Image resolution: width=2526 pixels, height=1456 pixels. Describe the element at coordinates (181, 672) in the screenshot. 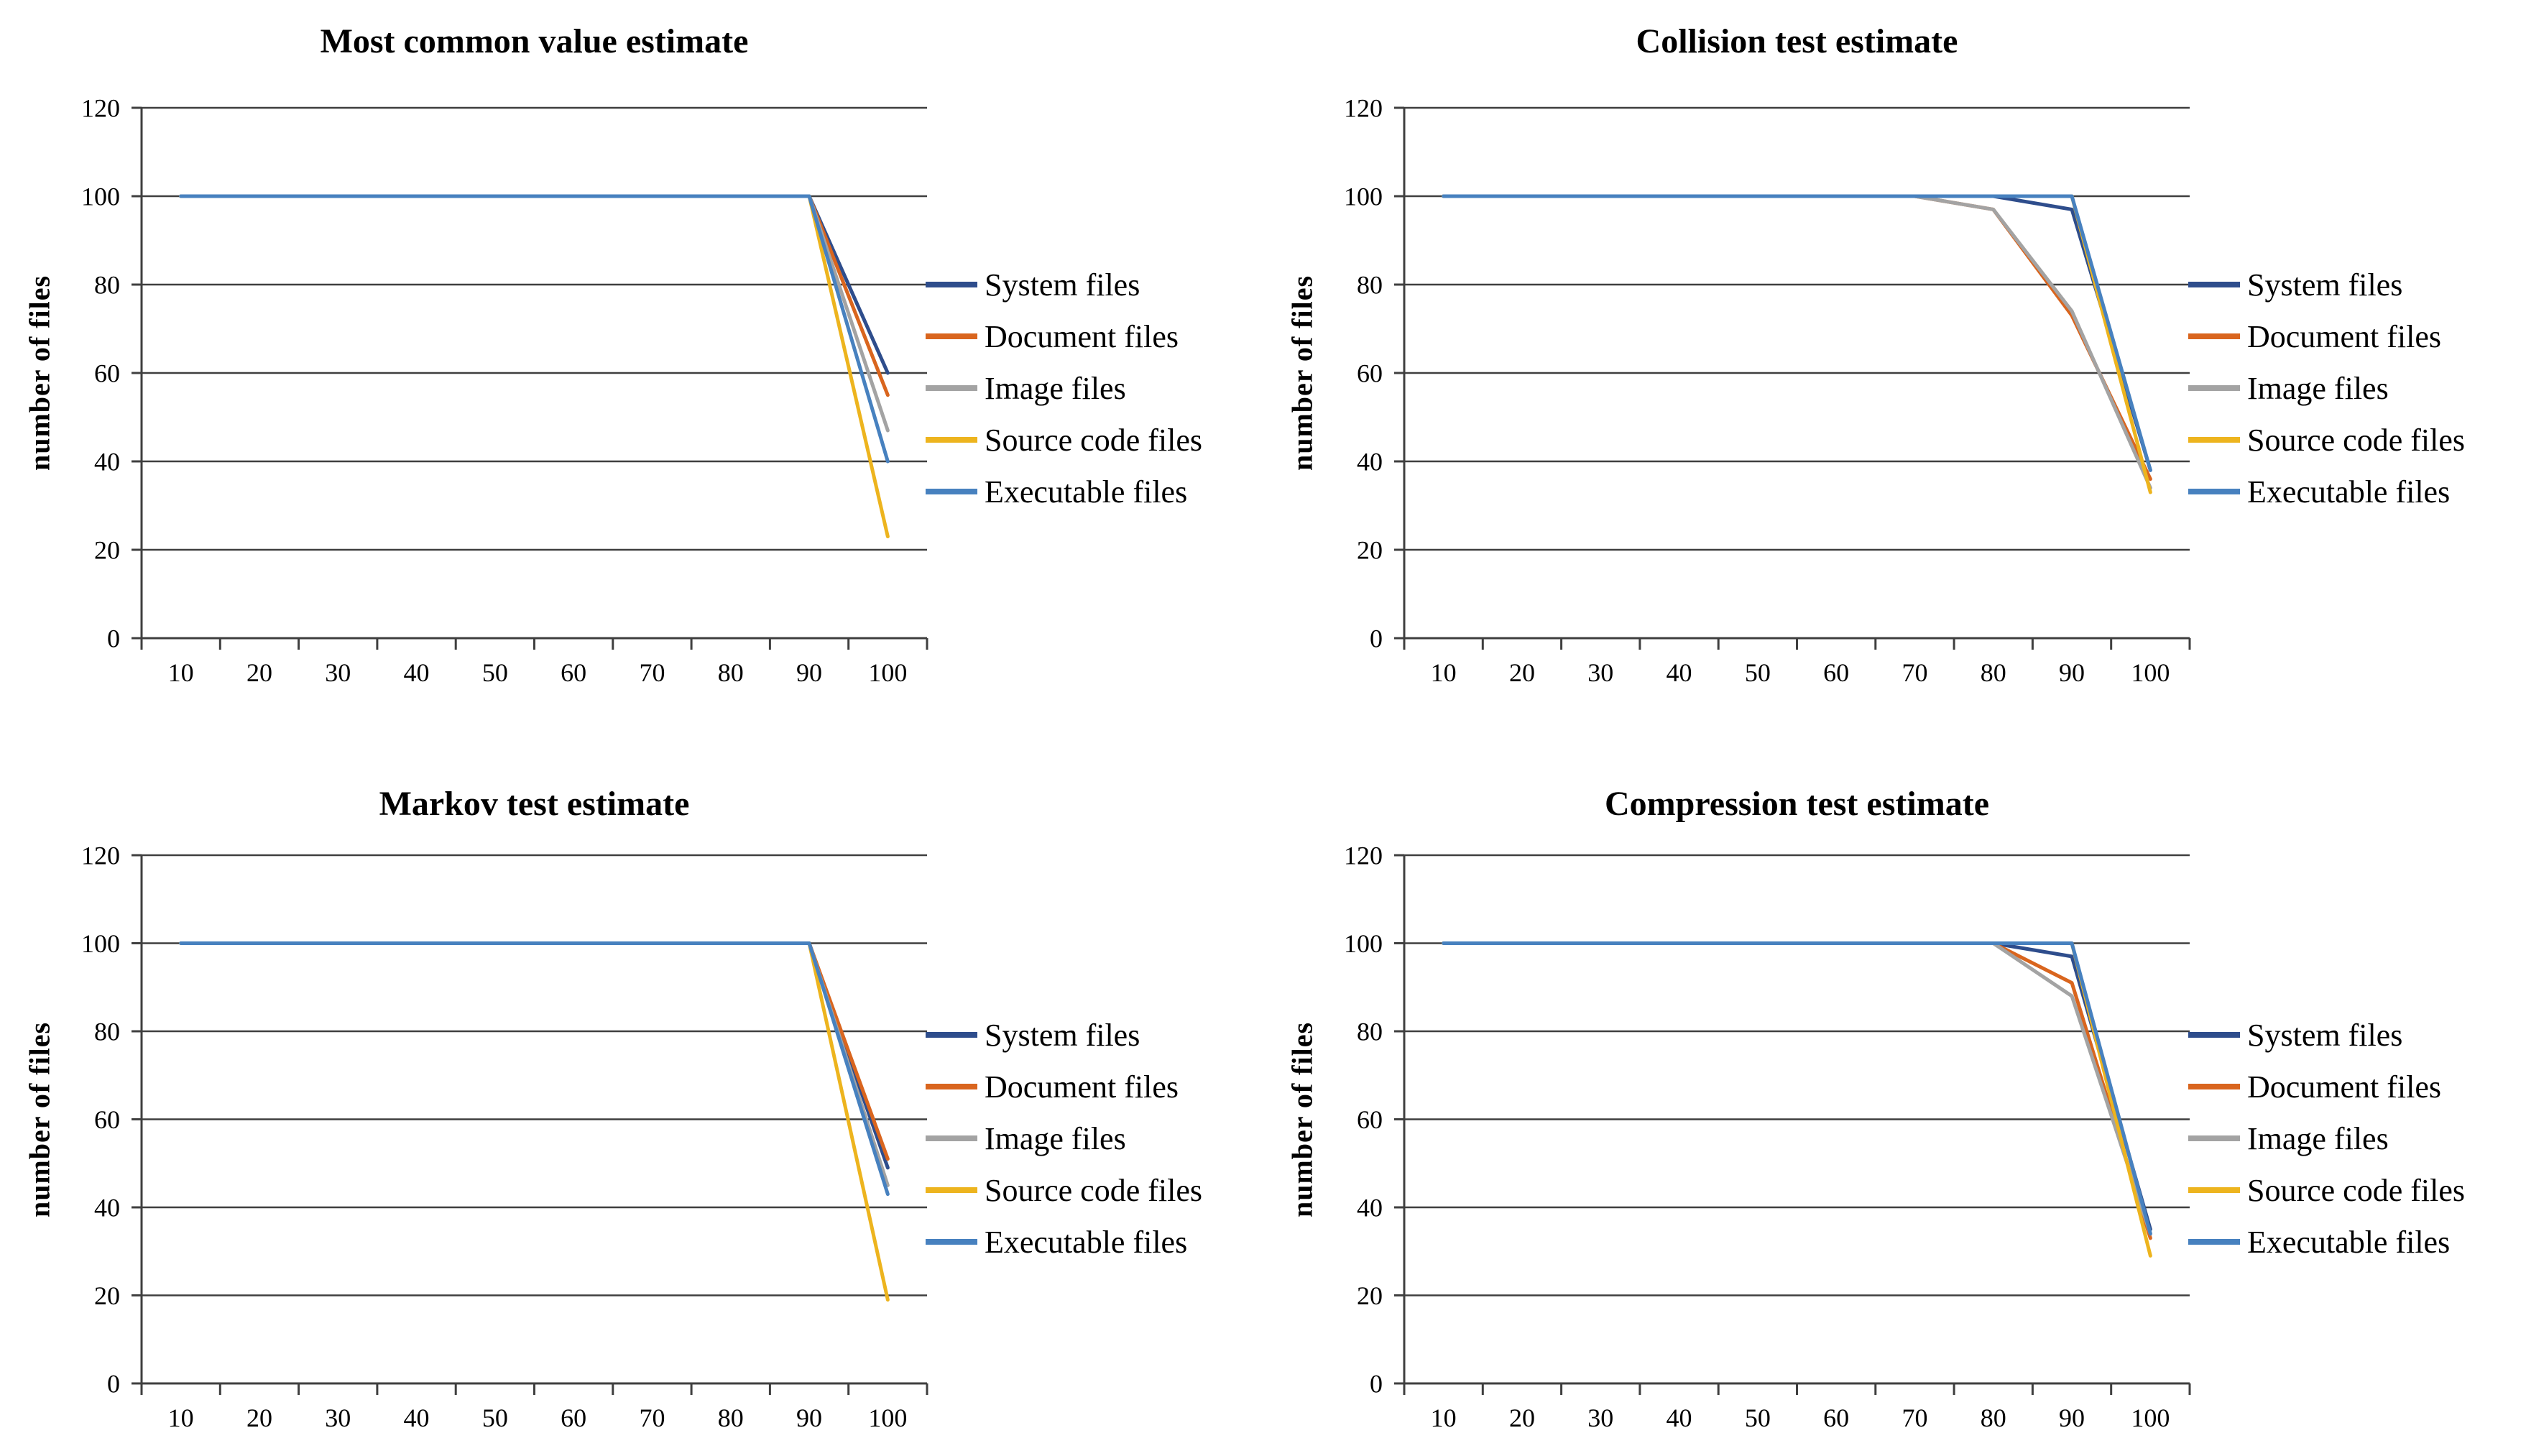

I see `x-tick-label: 10` at that location.